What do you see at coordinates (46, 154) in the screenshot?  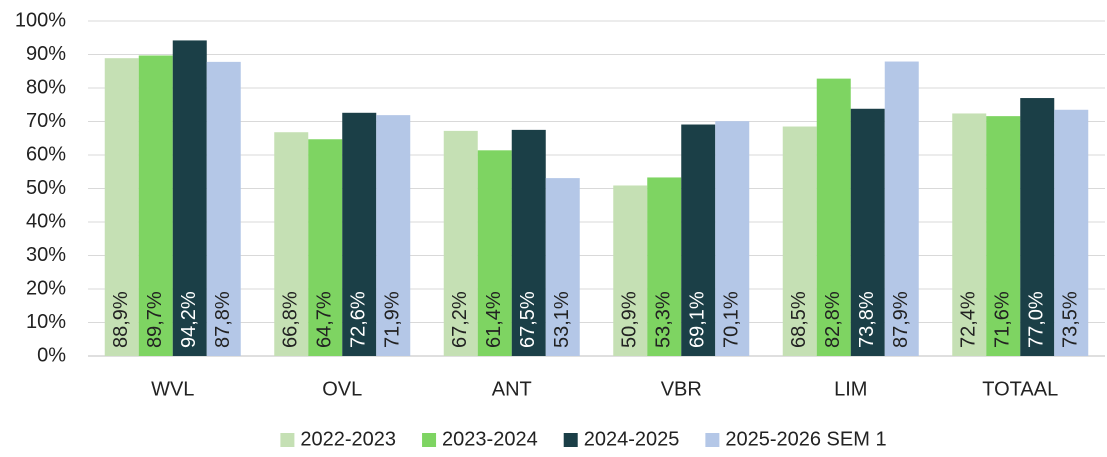 I see `y-tick-label: 60%` at bounding box center [46, 154].